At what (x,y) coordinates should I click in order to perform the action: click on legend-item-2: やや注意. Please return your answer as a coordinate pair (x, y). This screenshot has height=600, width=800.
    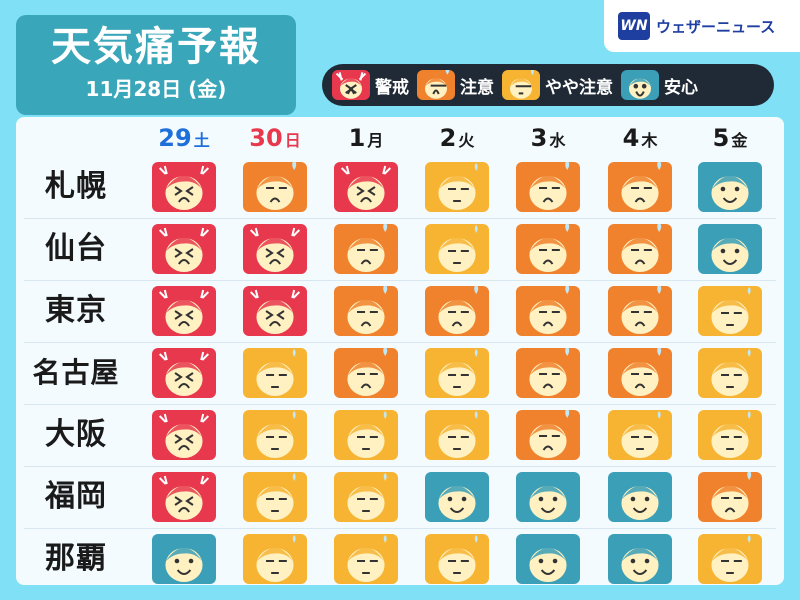
    Looking at the image, I should click on (557, 85).